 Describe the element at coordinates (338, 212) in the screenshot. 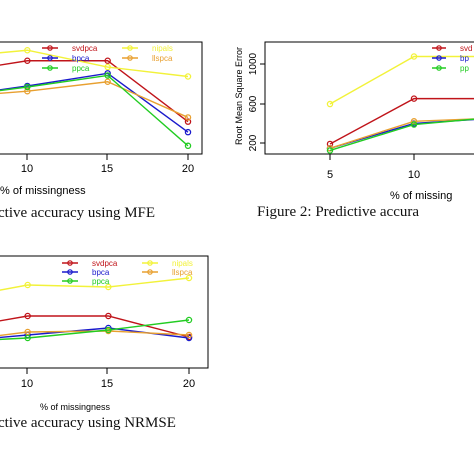

I see `figure-caption: Figure 2: Predictive accura` at that location.